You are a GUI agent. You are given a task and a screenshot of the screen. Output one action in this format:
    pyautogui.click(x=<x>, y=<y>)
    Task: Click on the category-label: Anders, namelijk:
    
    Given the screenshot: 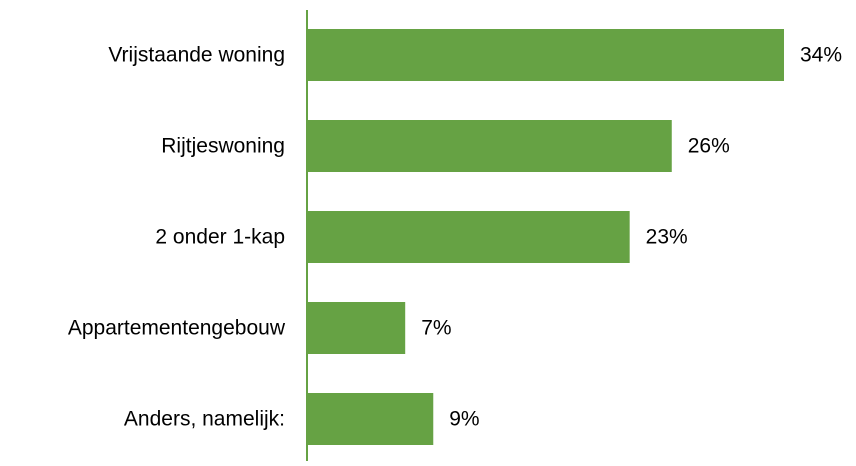 What is the action you would take?
    pyautogui.click(x=204, y=419)
    